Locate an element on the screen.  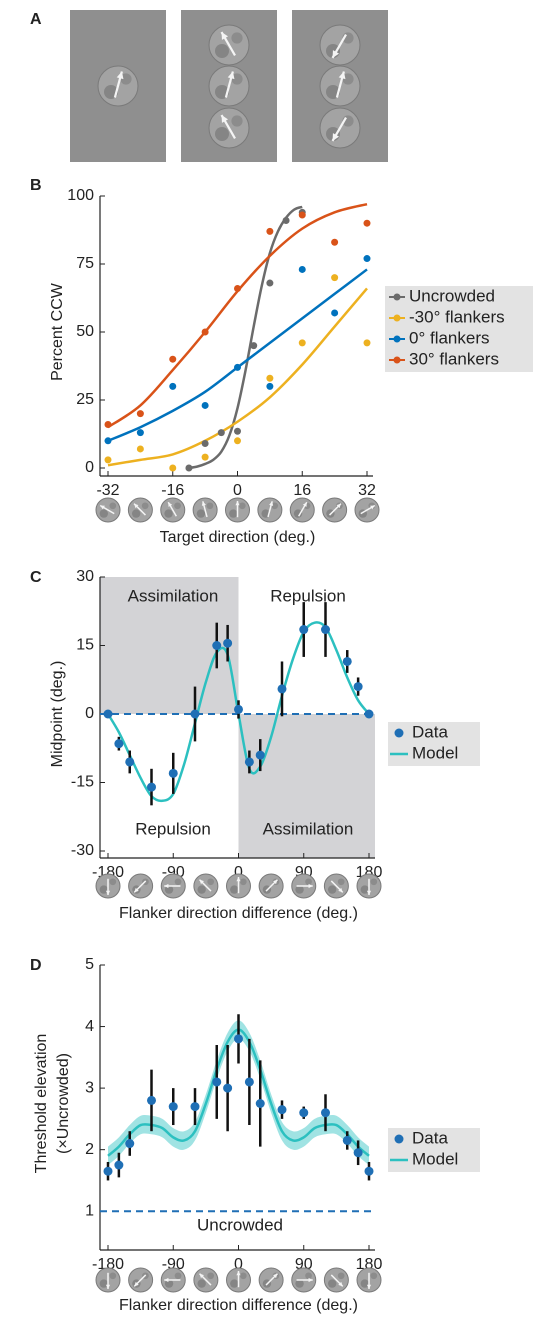
annotation: Uncrowded is located at coordinates (240, 1224).